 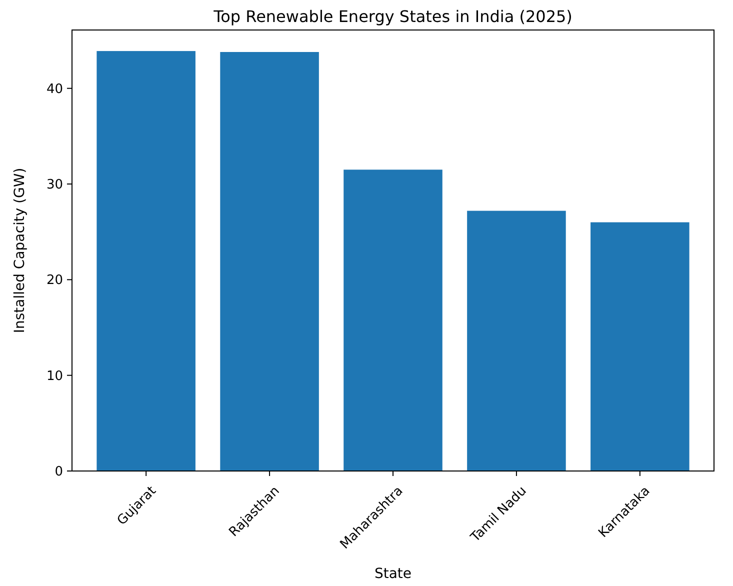 I want to click on y-axis-title: Installed Capacity (GW), so click(x=20, y=251).